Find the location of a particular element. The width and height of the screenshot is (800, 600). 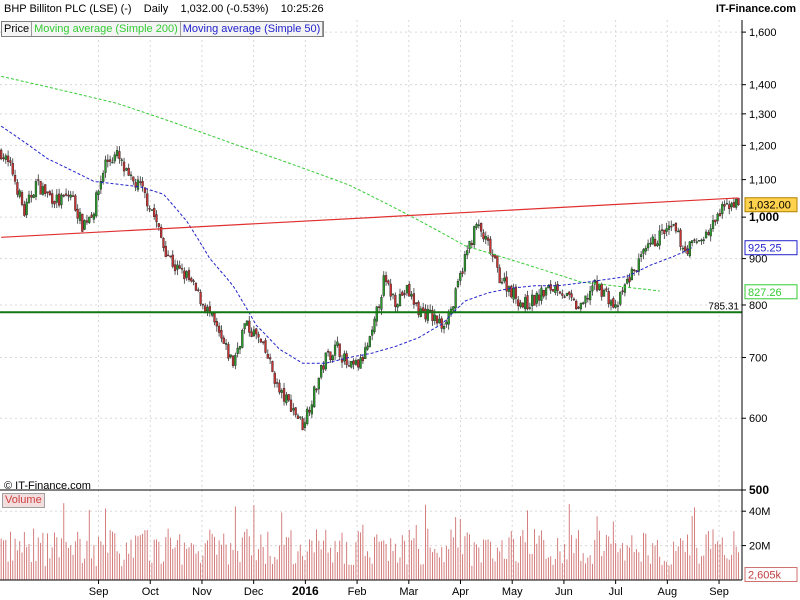

volume-panel is located at coordinates (371, 536).